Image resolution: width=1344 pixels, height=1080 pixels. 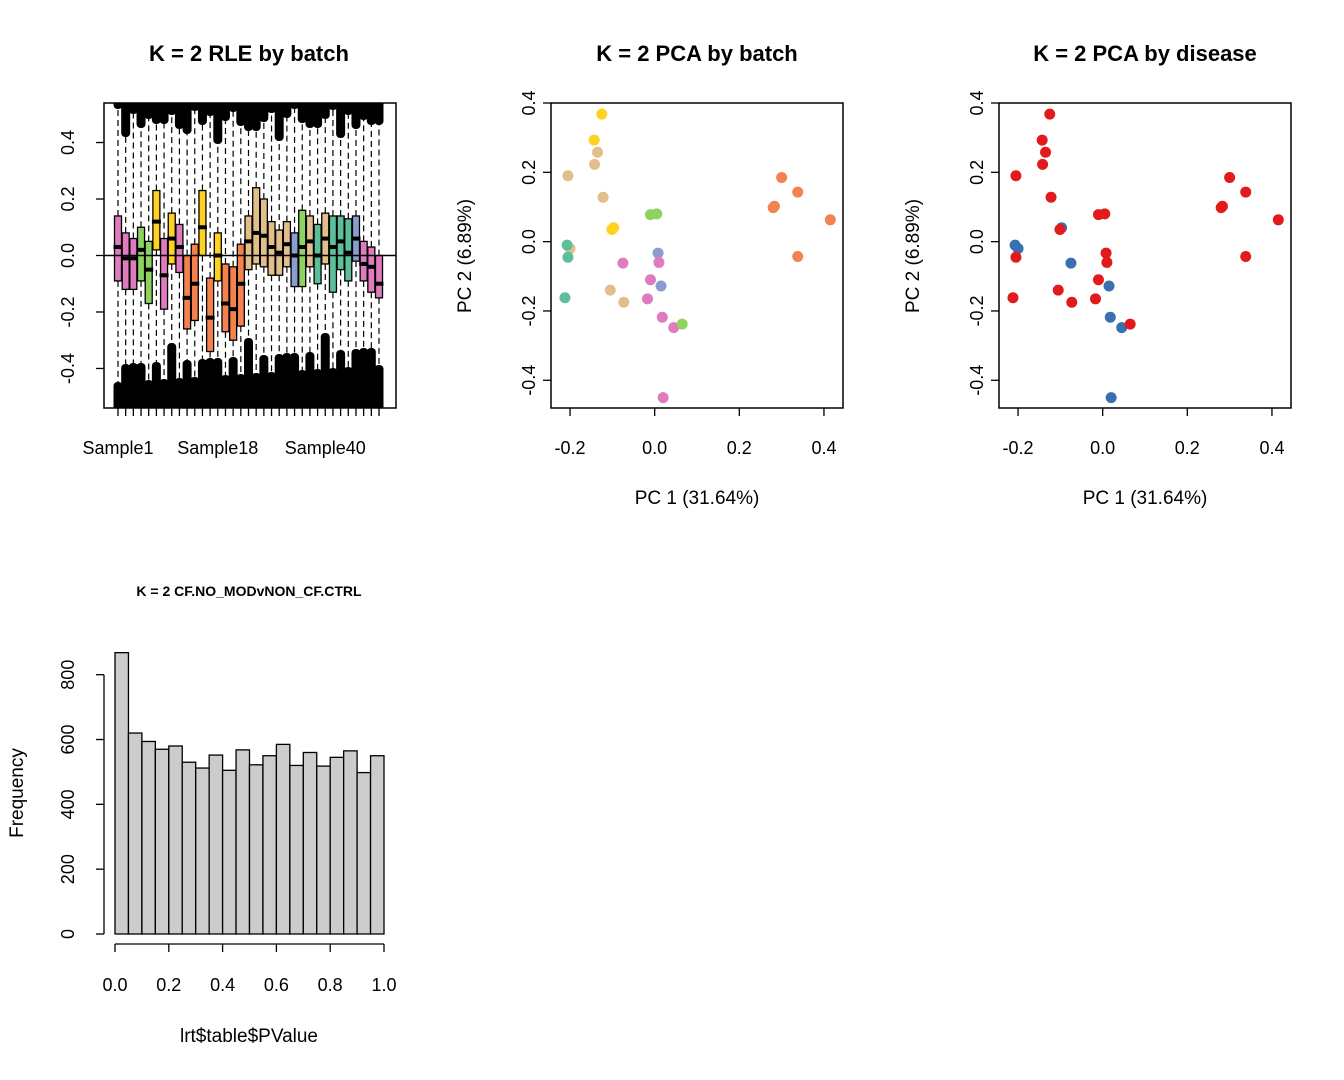 I want to click on pca-batch-plot-area: -0.2 0.0 0.2 0.4 -0.4 -0.2 0.0 0.2 0.4, so click(x=681, y=274).